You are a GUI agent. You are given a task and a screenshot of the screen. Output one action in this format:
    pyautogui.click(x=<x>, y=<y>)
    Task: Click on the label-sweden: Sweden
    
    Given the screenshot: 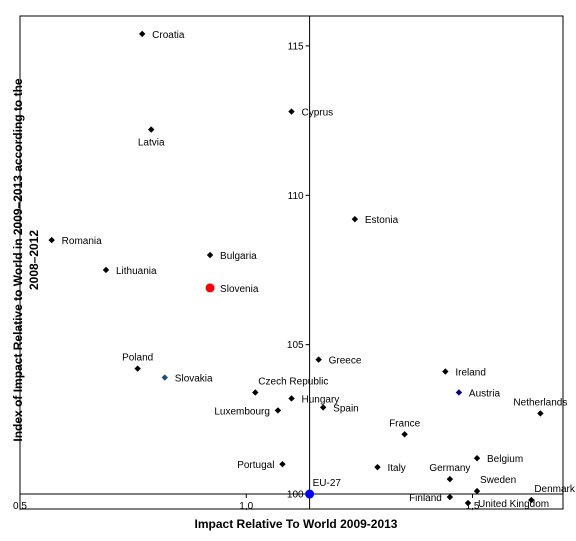 What is the action you would take?
    pyautogui.click(x=498, y=480)
    